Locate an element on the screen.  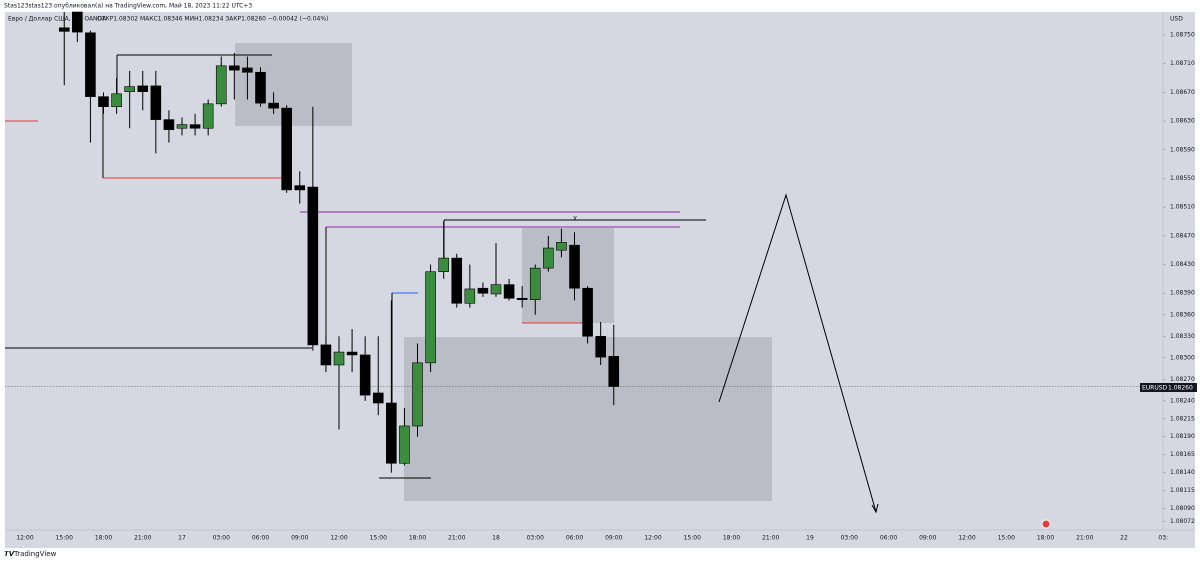
y-tick-label: 1.08510 is located at coordinates (1182, 207).